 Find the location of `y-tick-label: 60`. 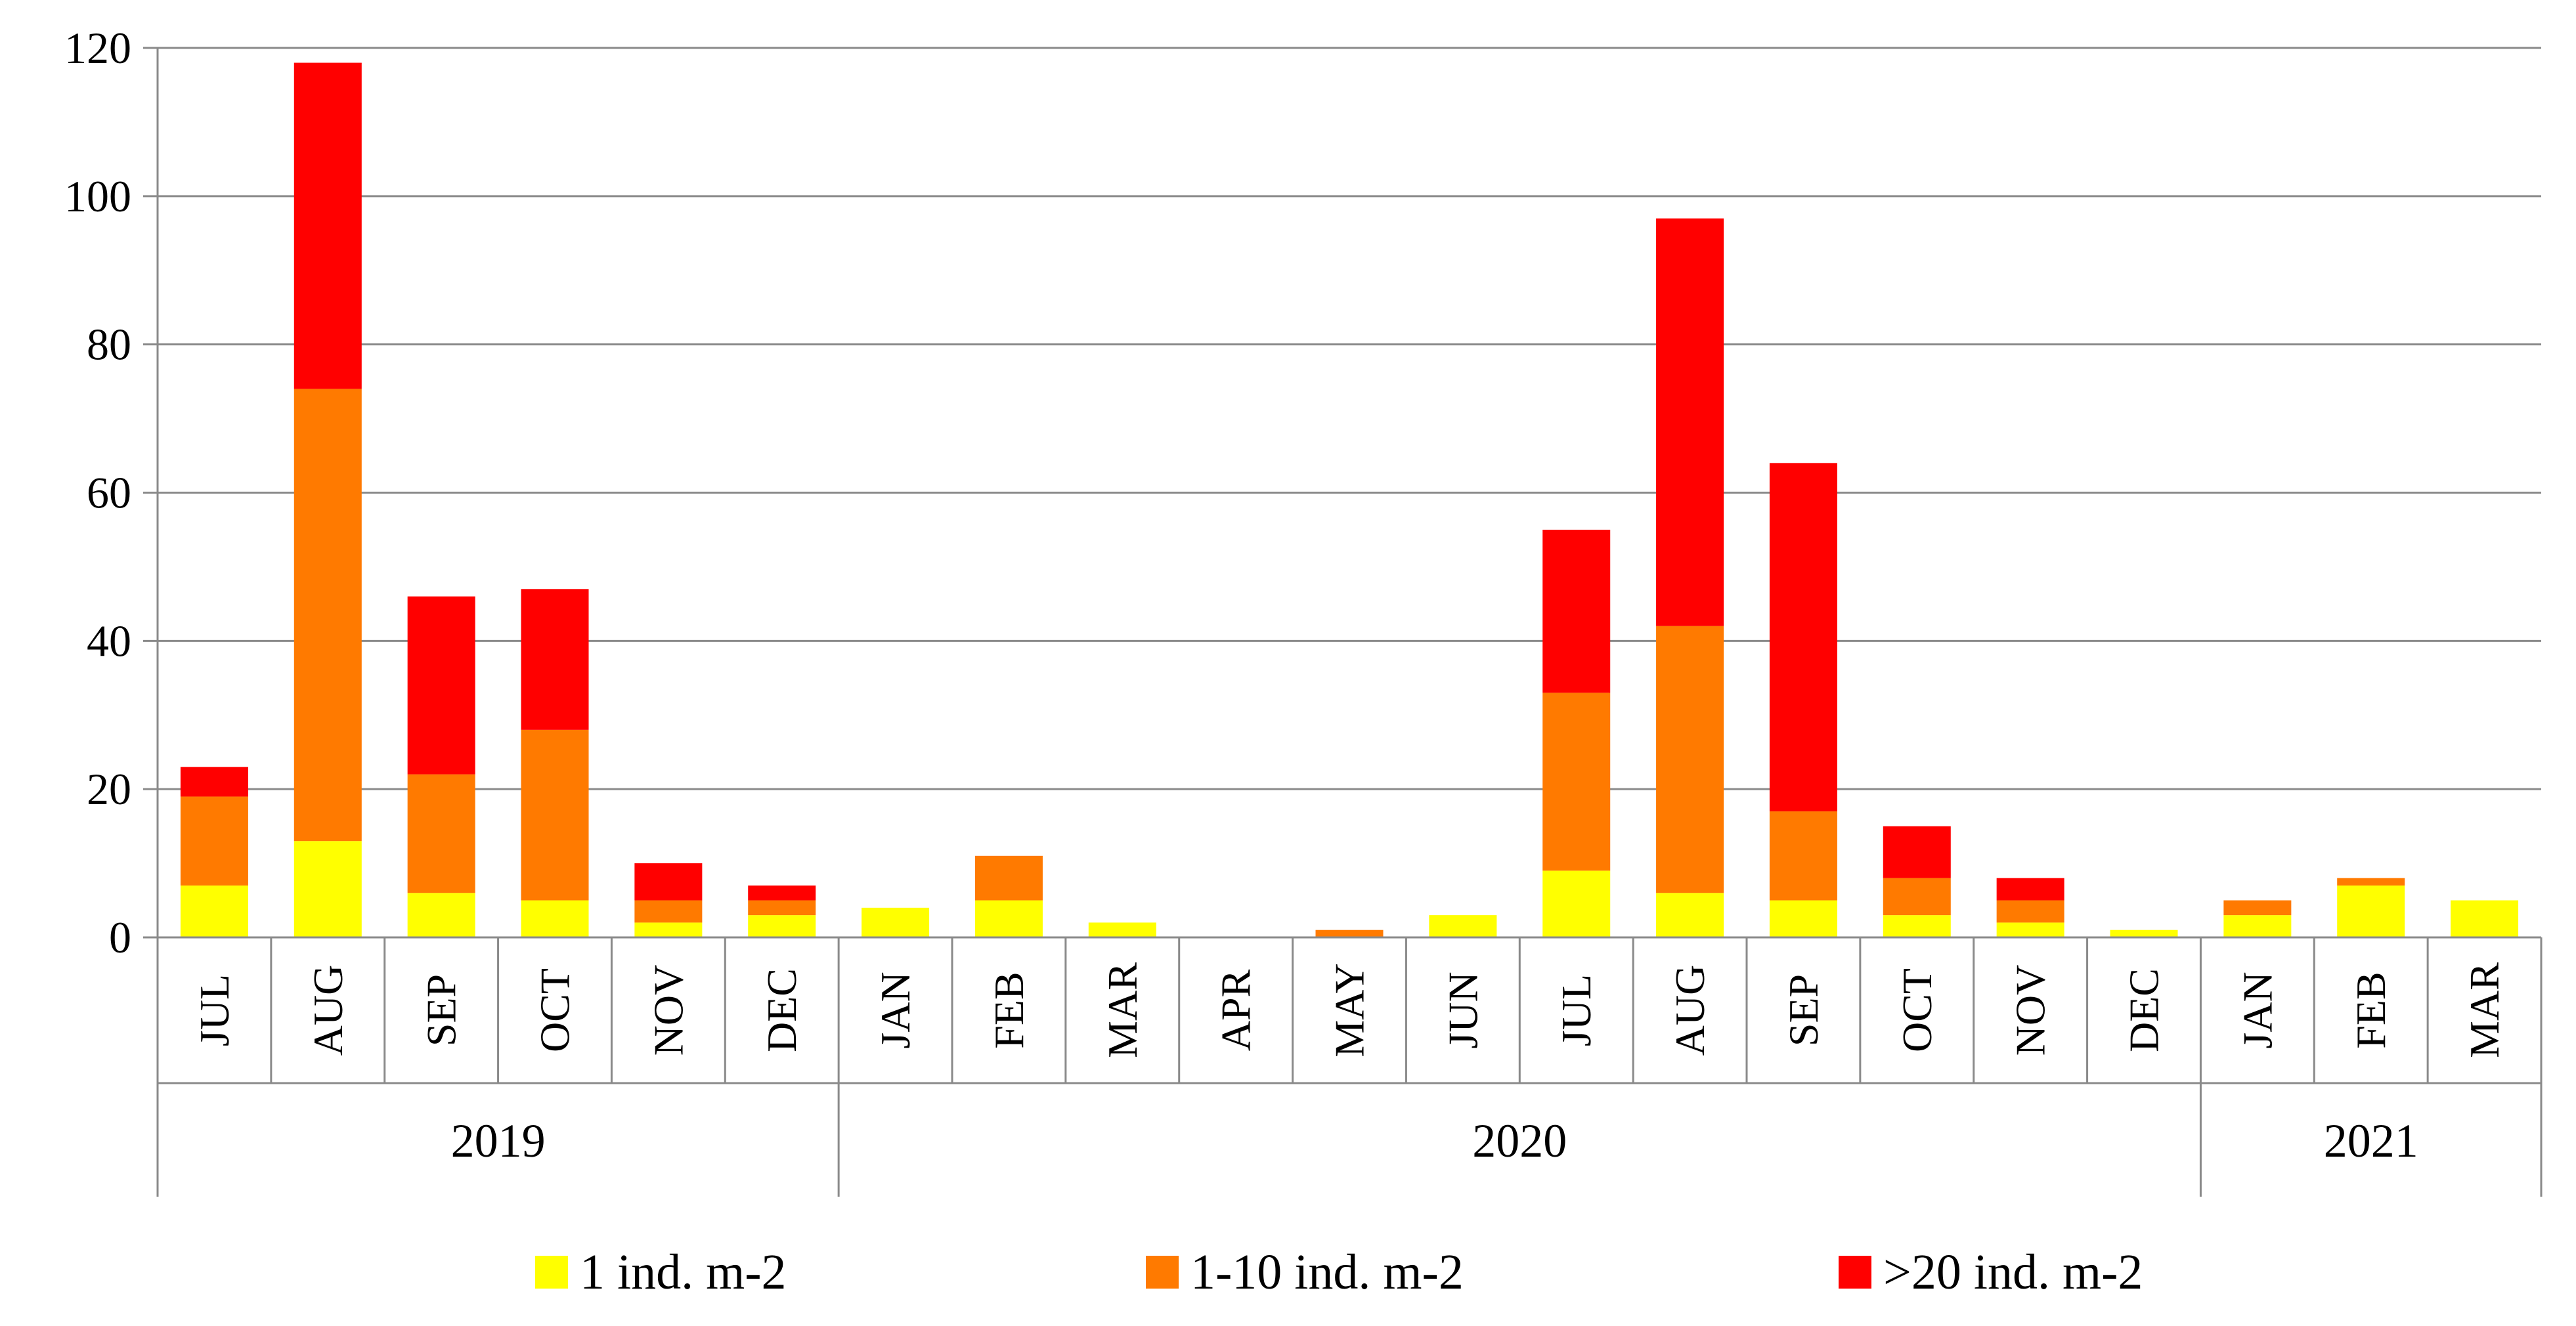

y-tick-label: 60 is located at coordinates (109, 493).